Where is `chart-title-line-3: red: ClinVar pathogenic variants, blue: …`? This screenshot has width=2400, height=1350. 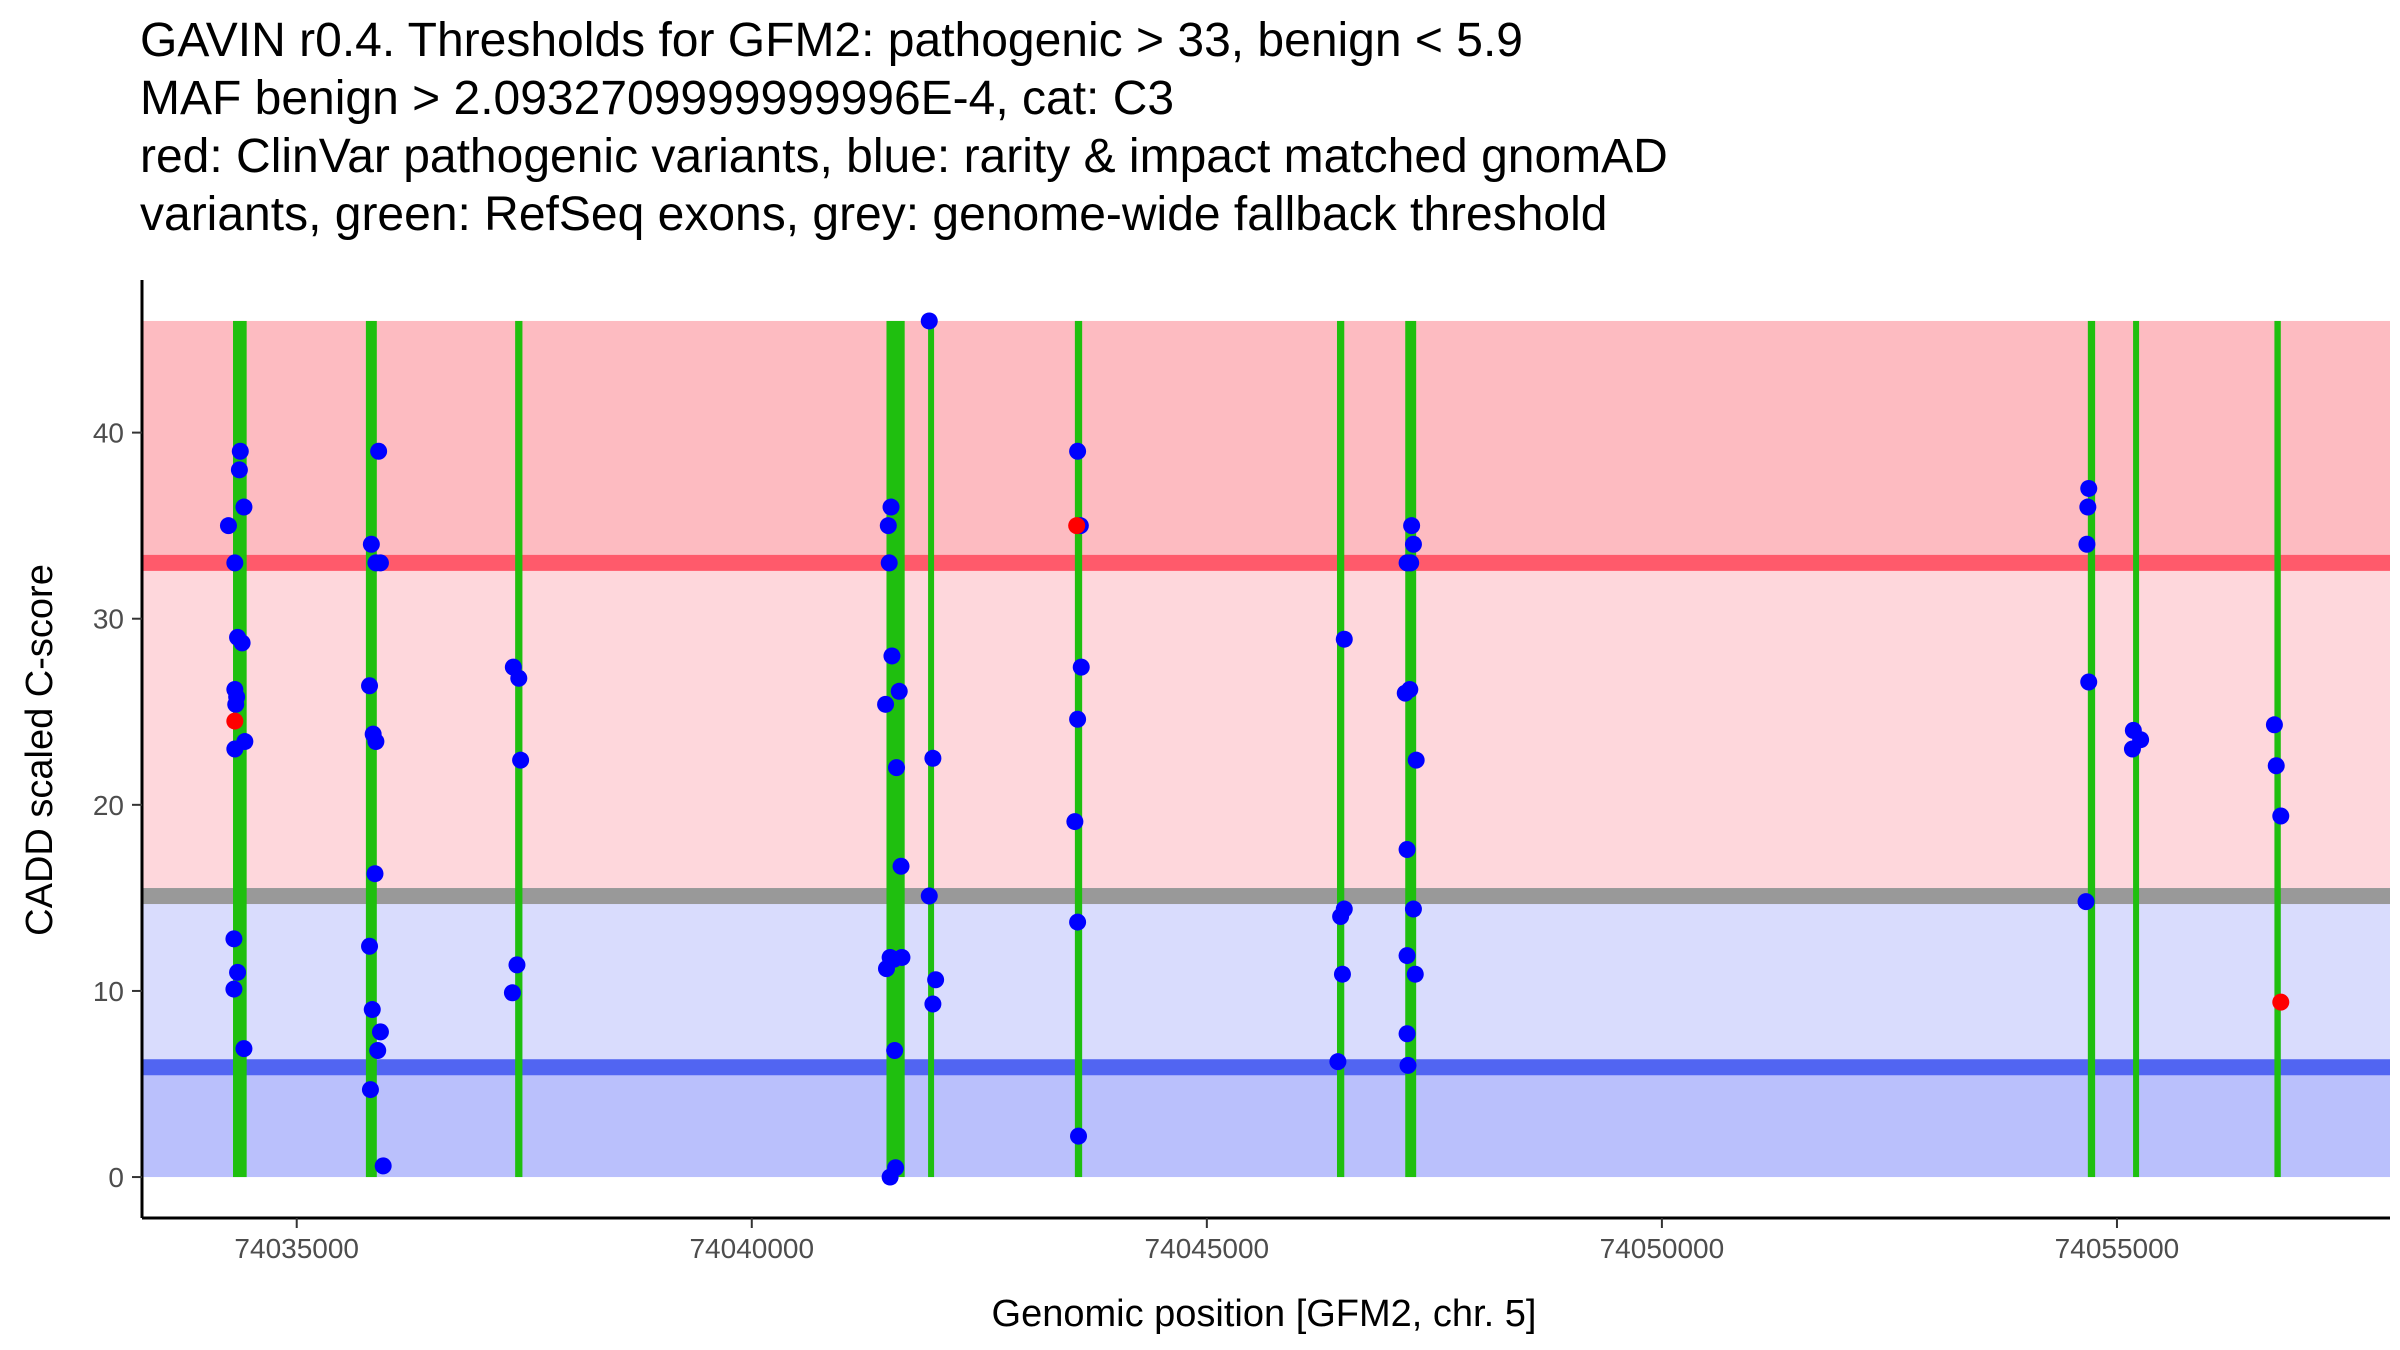 chart-title-line-3: red: ClinVar pathogenic variants, blue: … is located at coordinates (904, 156).